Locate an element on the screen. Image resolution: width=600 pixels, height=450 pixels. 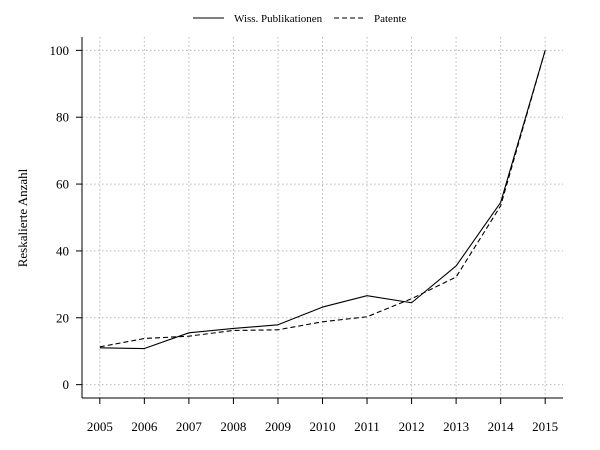
legend: Wiss. Publikationen Patente is located at coordinates (299, 19).